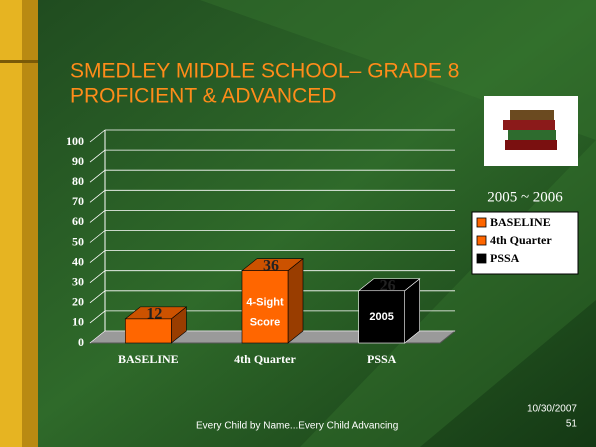  What do you see at coordinates (265, 359) in the screenshot?
I see `x-tick-label: 4th Quarter` at bounding box center [265, 359].